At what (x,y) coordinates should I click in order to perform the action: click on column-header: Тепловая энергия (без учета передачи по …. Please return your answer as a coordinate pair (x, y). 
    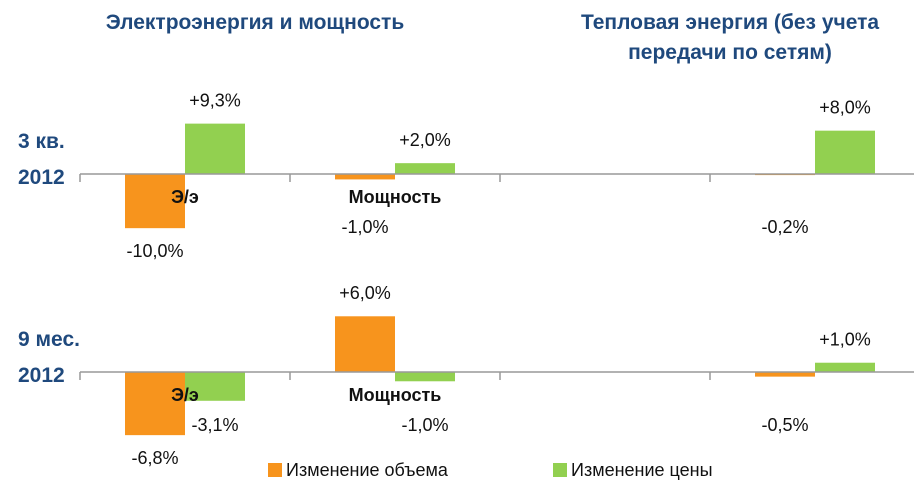
    Looking at the image, I should click on (730, 37).